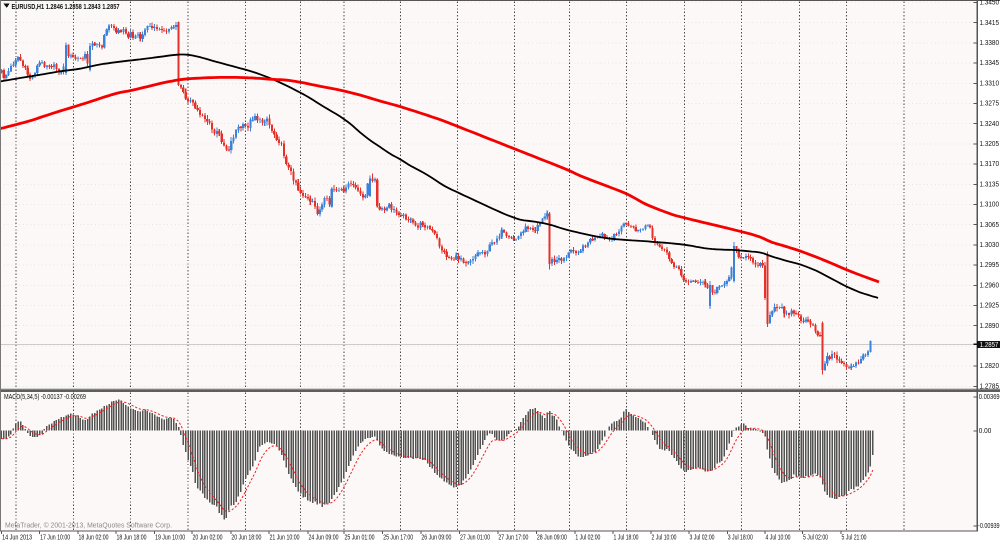  What do you see at coordinates (55, 537) in the screenshot?
I see `svg-text: 17 Jun 10:00` at bounding box center [55, 537].